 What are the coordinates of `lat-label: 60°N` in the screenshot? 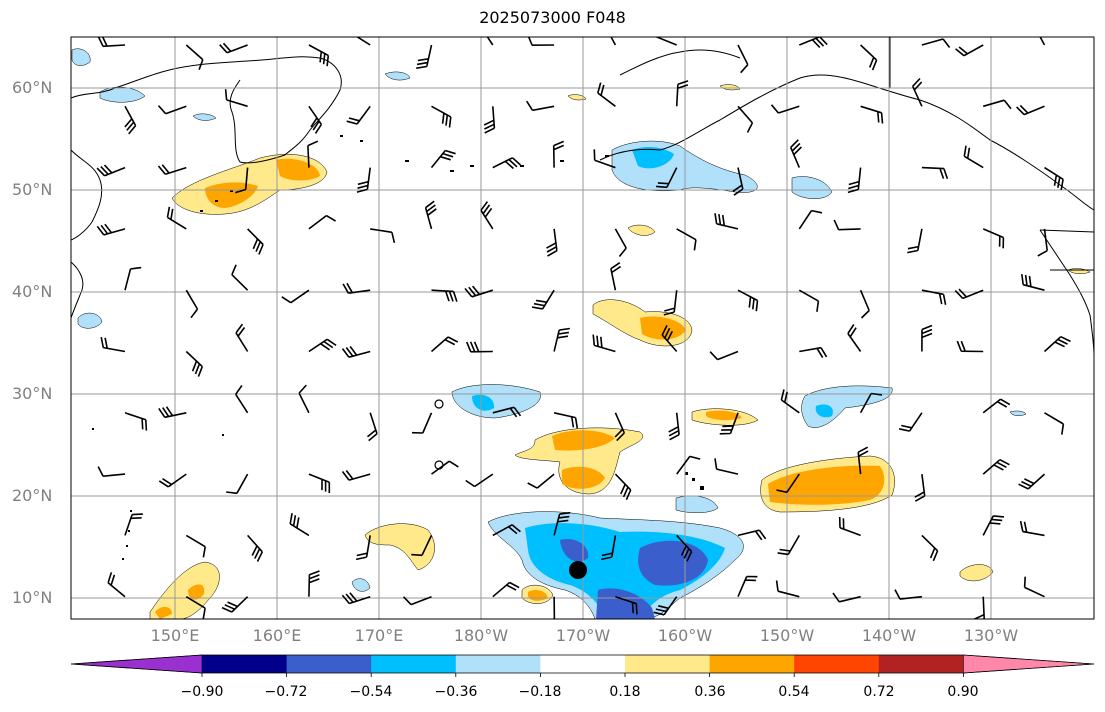 It's located at (32, 87).